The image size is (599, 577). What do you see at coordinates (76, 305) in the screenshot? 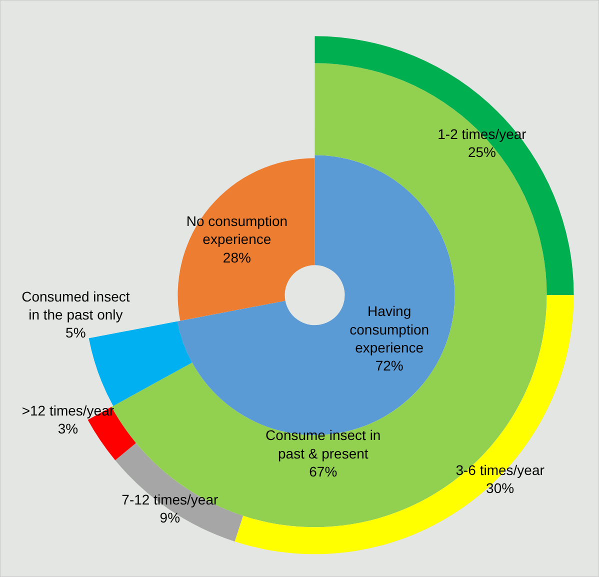
I see `slice-label: Consumed insect in the past only` at bounding box center [76, 305].